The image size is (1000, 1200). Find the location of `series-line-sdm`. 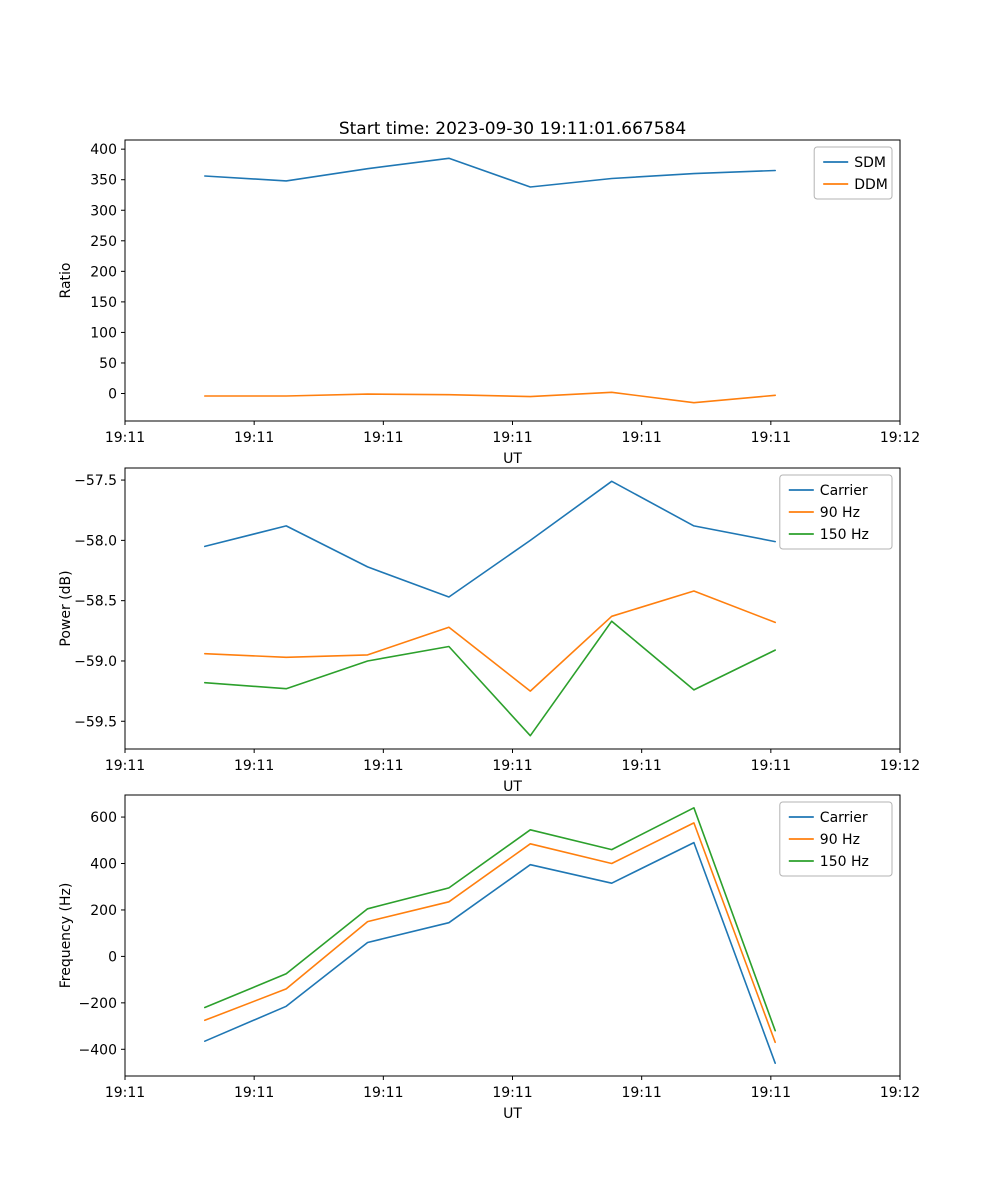

series-line-sdm is located at coordinates (490, 172).